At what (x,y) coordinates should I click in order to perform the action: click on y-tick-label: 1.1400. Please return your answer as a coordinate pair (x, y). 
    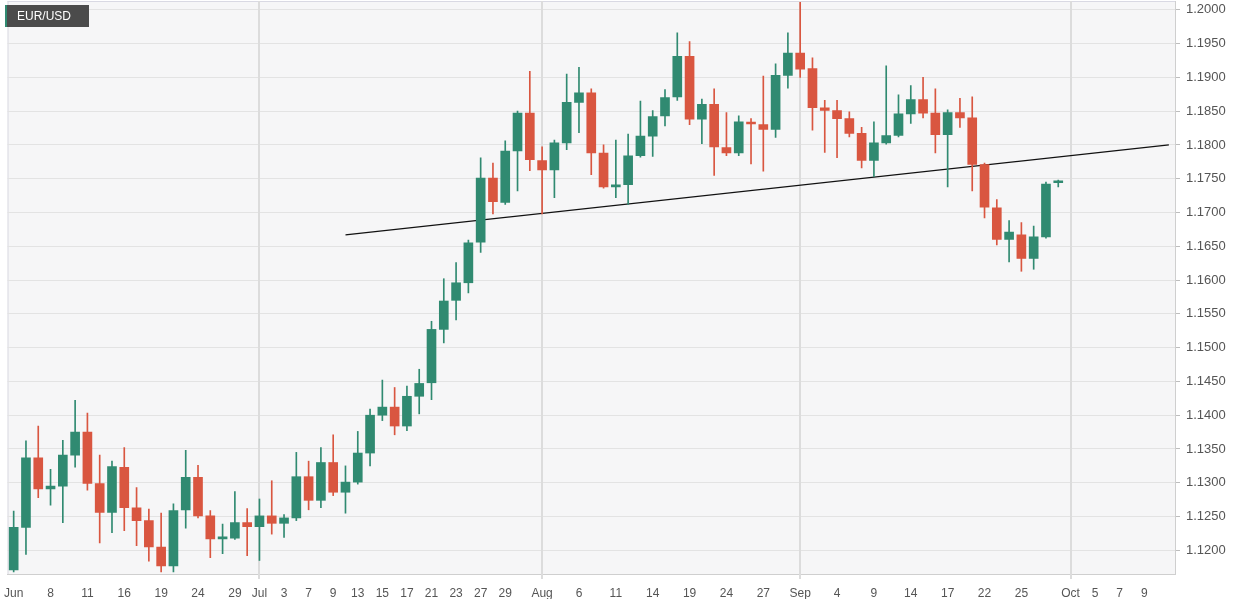
    Looking at the image, I should click on (1206, 414).